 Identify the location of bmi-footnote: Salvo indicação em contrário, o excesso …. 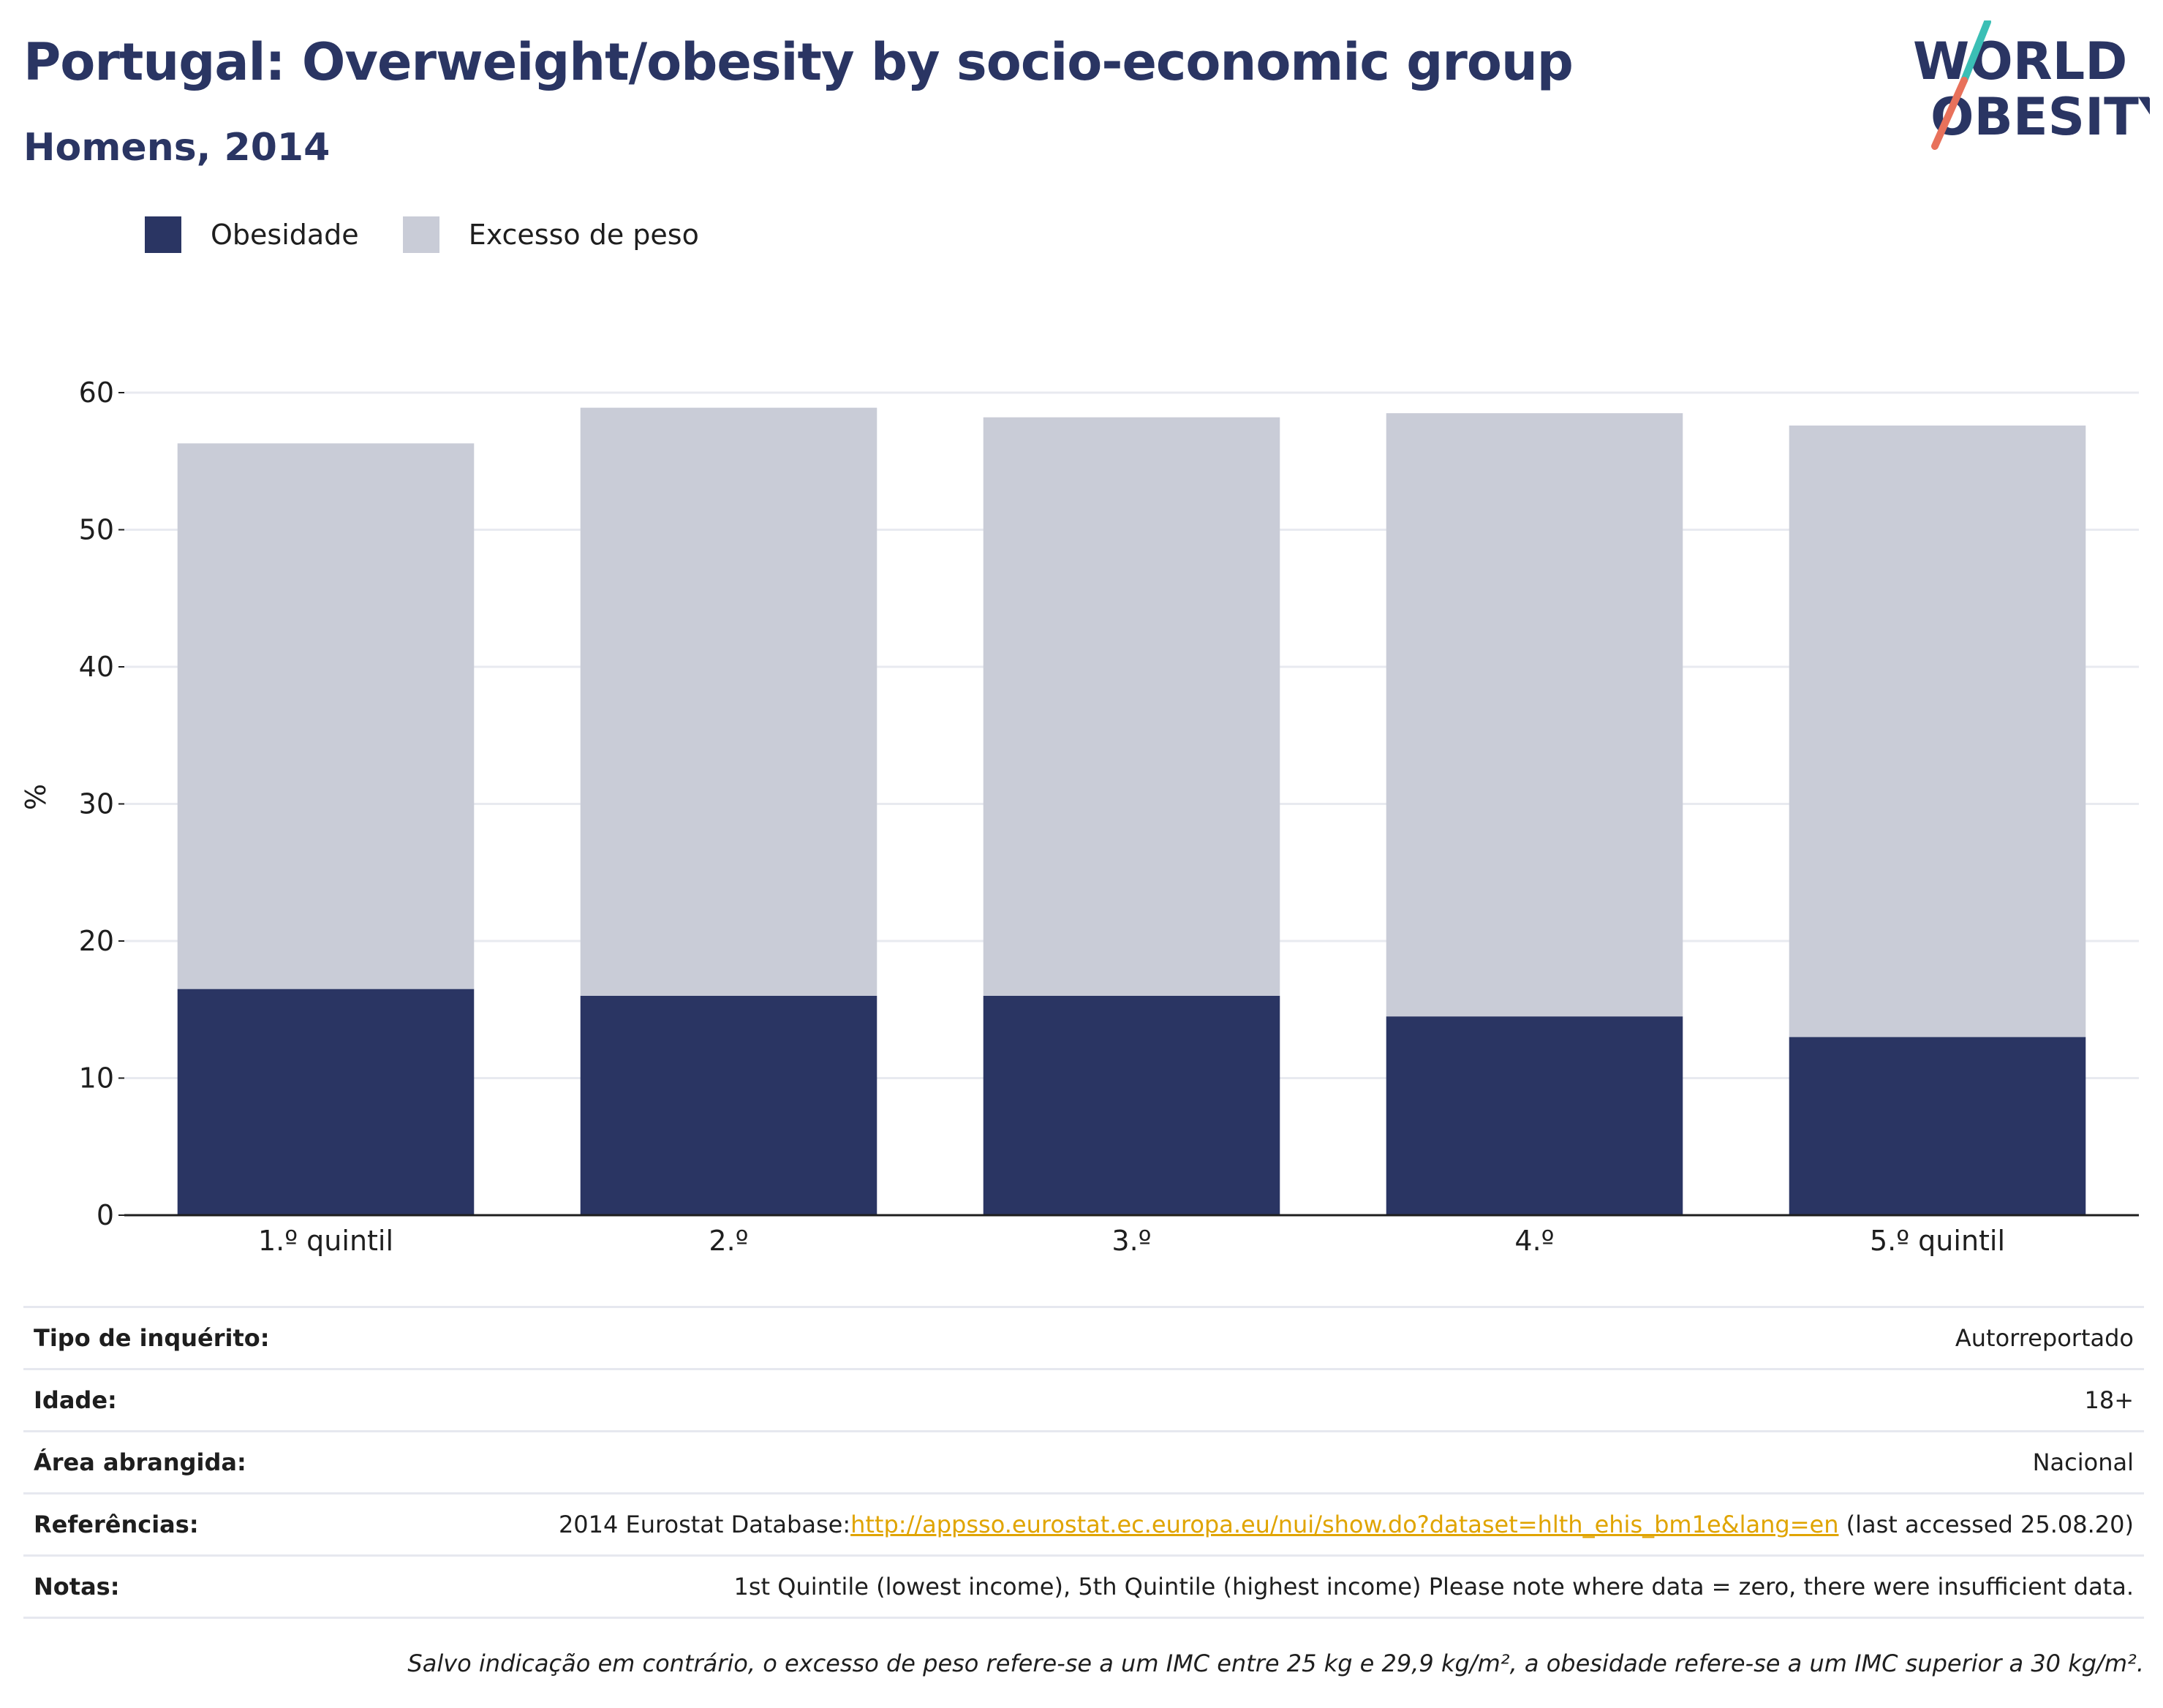
(1275, 1663).